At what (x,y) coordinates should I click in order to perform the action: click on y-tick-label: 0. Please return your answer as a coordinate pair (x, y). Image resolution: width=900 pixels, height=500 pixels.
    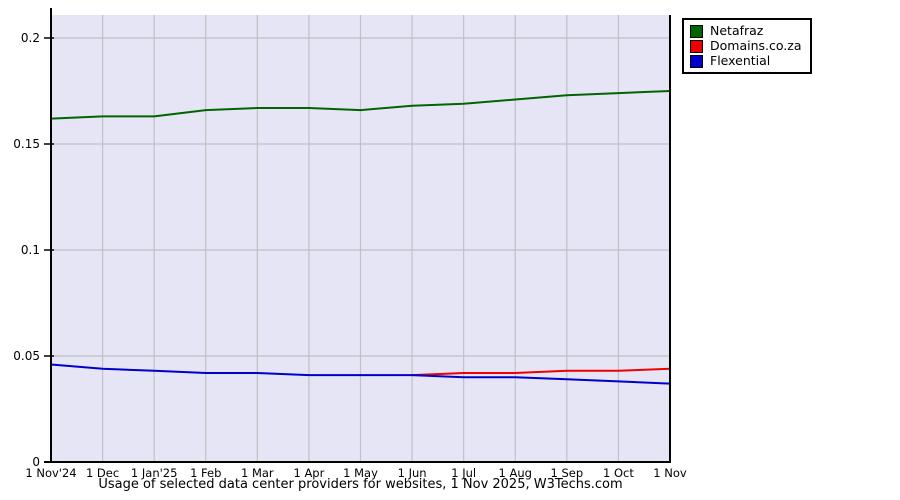
    Looking at the image, I should click on (36, 462).